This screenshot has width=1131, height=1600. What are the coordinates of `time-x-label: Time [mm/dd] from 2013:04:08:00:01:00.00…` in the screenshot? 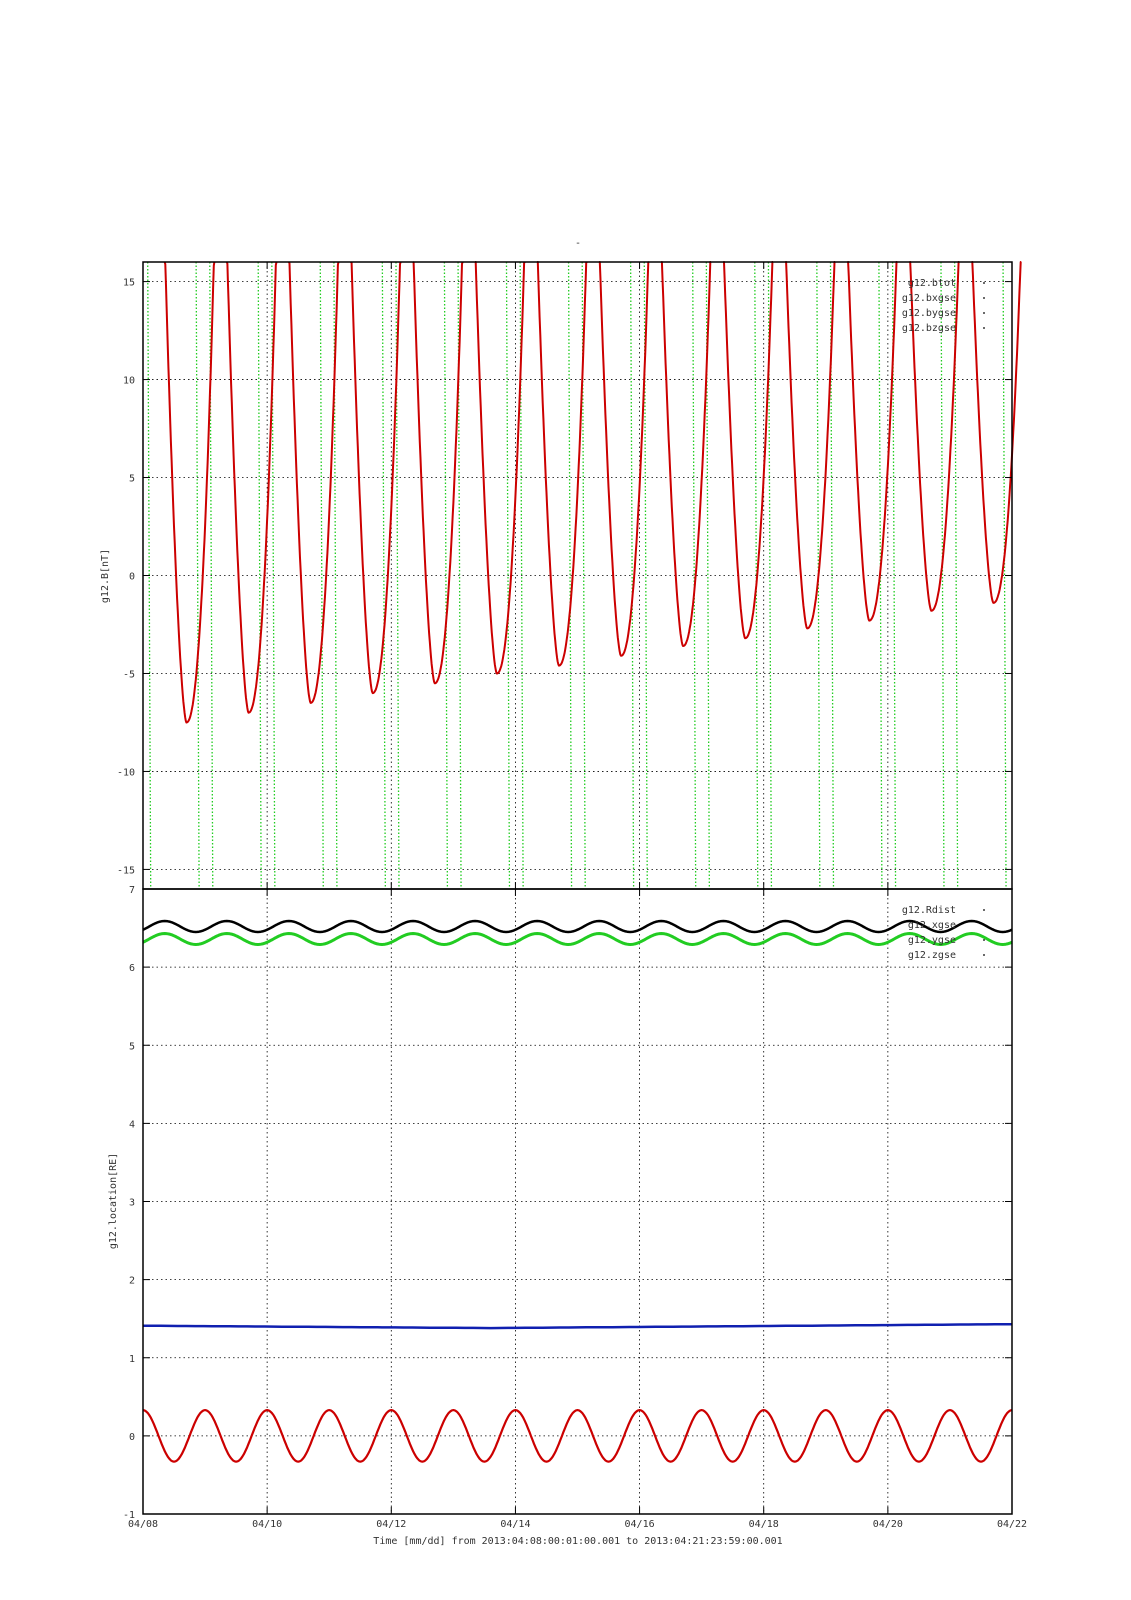 It's located at (577, 1541).